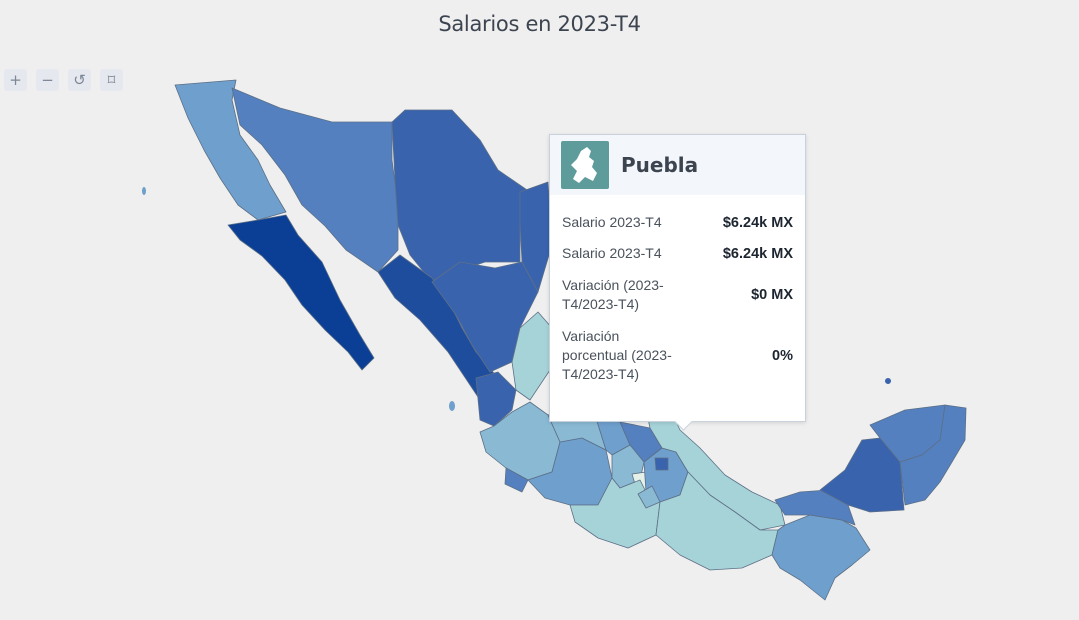 The image size is (1079, 620). What do you see at coordinates (570, 471) in the screenshot?
I see `region-michoacan` at bounding box center [570, 471].